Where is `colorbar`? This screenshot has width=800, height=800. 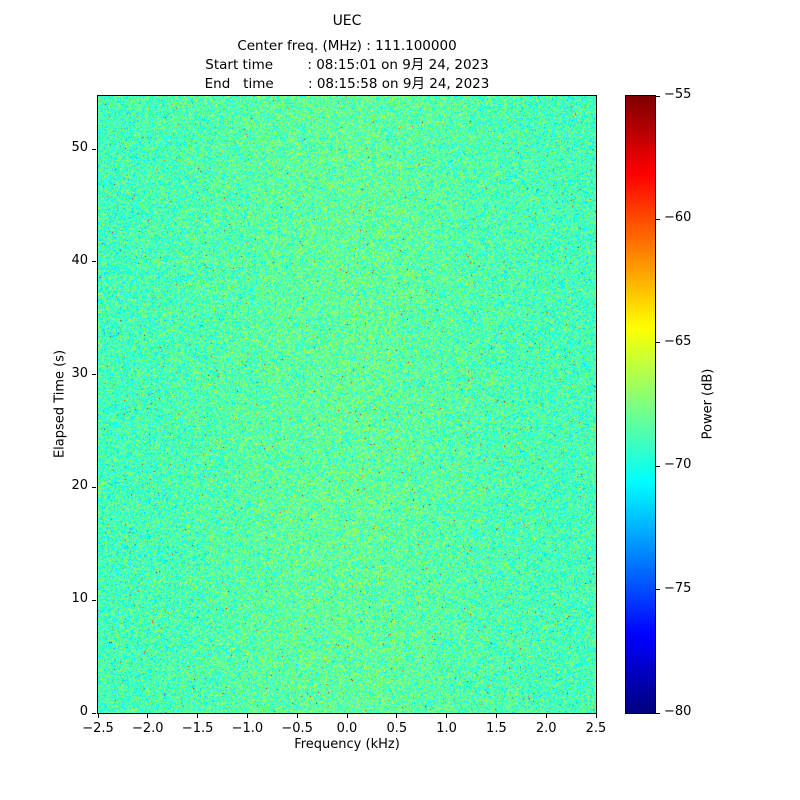
colorbar is located at coordinates (640, 404).